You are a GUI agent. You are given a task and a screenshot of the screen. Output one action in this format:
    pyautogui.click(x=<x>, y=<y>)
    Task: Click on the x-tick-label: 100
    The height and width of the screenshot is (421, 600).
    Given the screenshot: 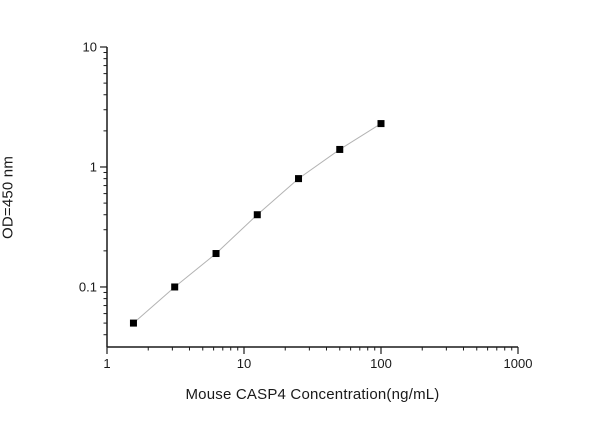 What is the action you would take?
    pyautogui.click(x=381, y=363)
    